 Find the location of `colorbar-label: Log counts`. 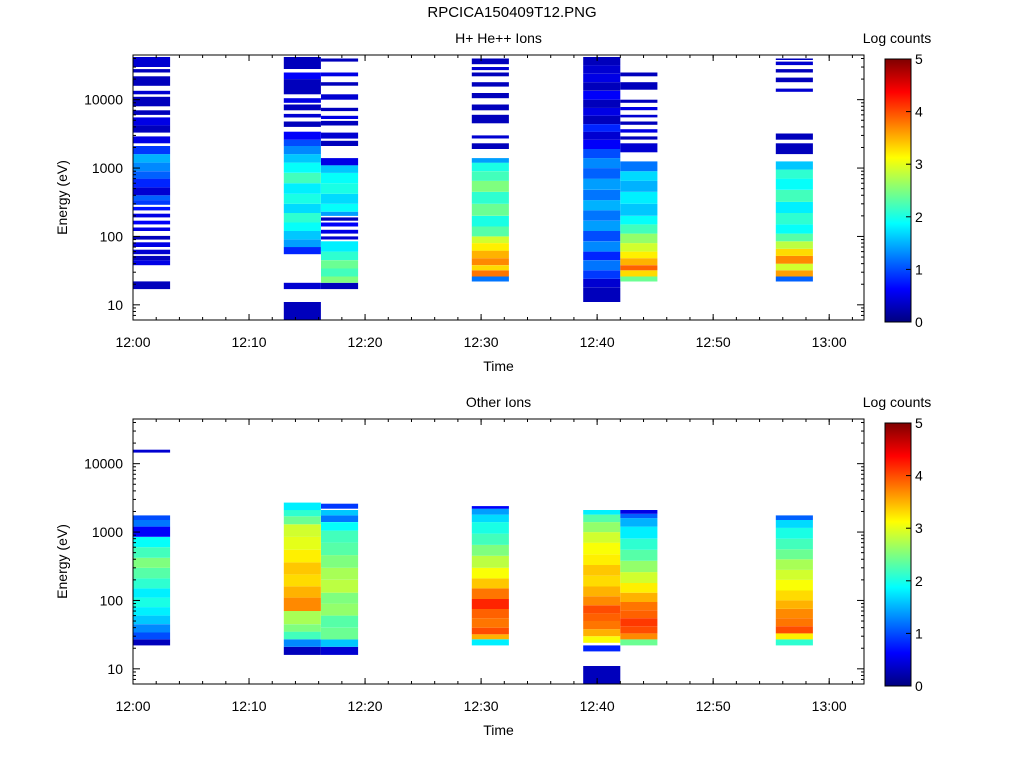

colorbar-label: Log counts is located at coordinates (897, 402).